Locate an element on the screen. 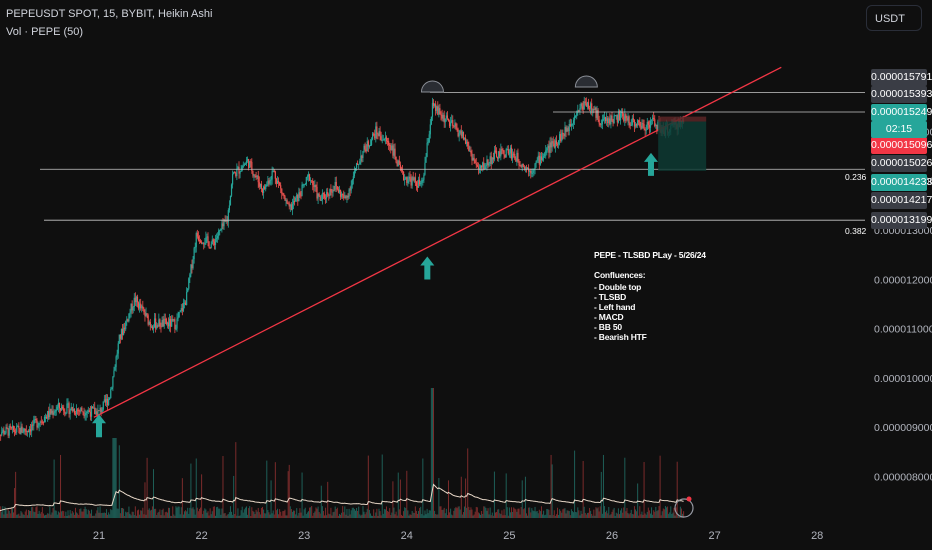 The width and height of the screenshot is (932, 550). top-arc-icon is located at coordinates (586, 81).